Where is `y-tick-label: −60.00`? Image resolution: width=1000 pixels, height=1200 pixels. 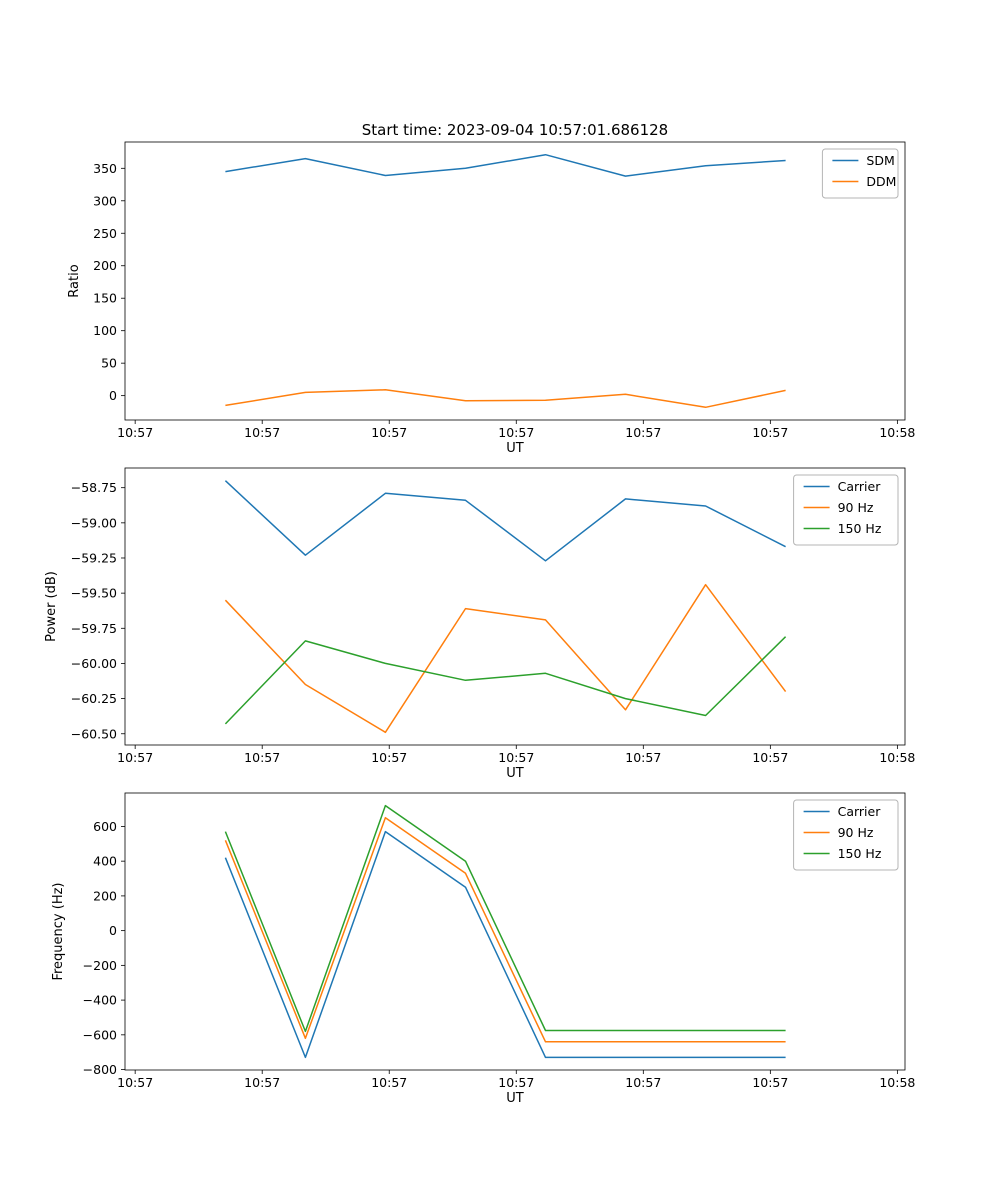
y-tick-label: −60.00 is located at coordinates (94, 663).